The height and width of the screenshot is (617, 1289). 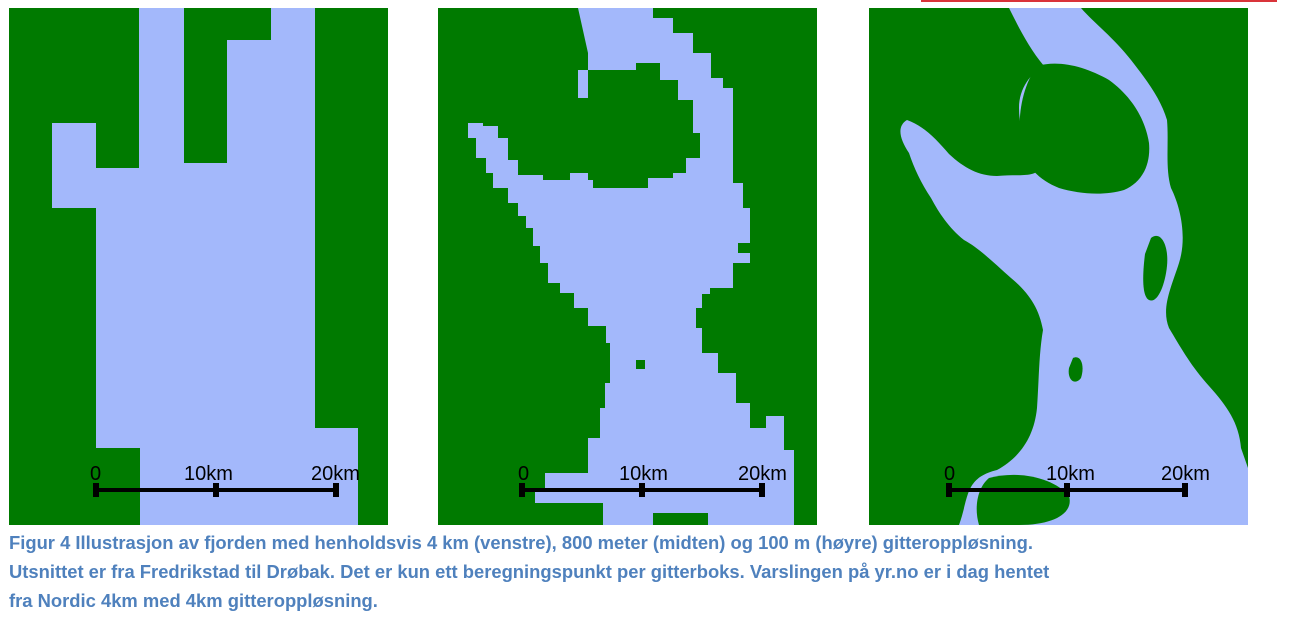 I want to click on island-east, so click(x=1155, y=268).